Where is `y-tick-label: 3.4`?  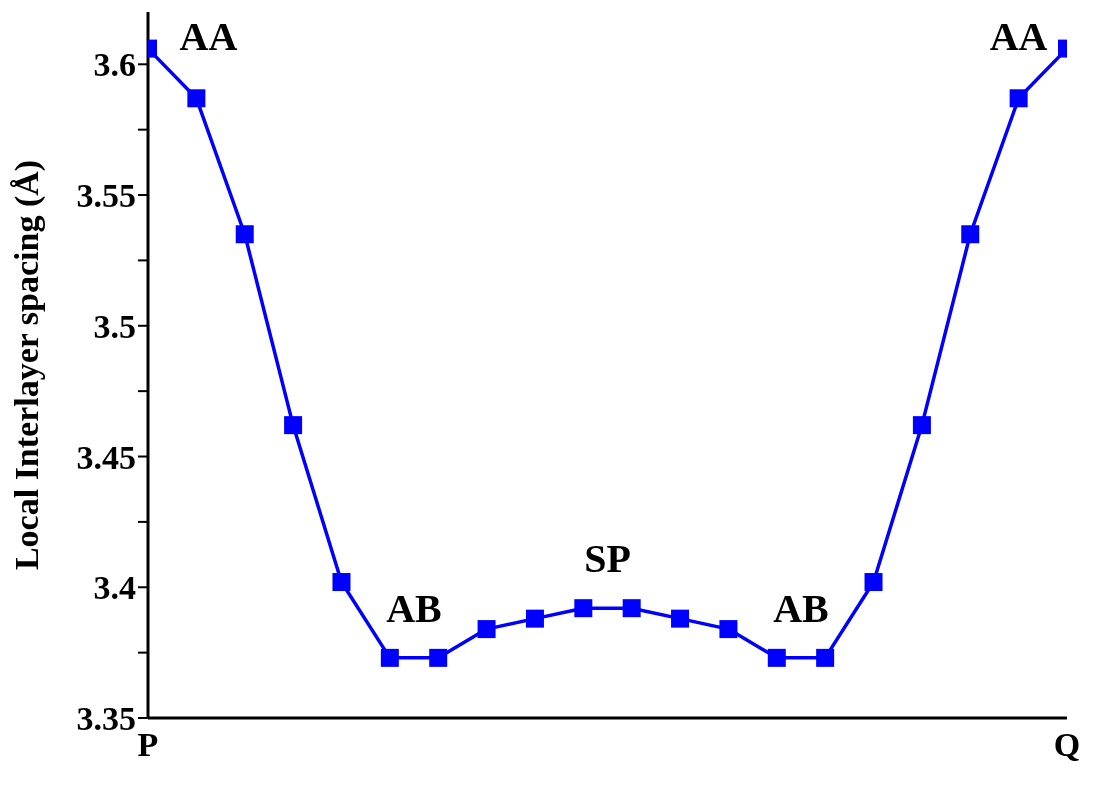 y-tick-label: 3.4 is located at coordinates (114, 588).